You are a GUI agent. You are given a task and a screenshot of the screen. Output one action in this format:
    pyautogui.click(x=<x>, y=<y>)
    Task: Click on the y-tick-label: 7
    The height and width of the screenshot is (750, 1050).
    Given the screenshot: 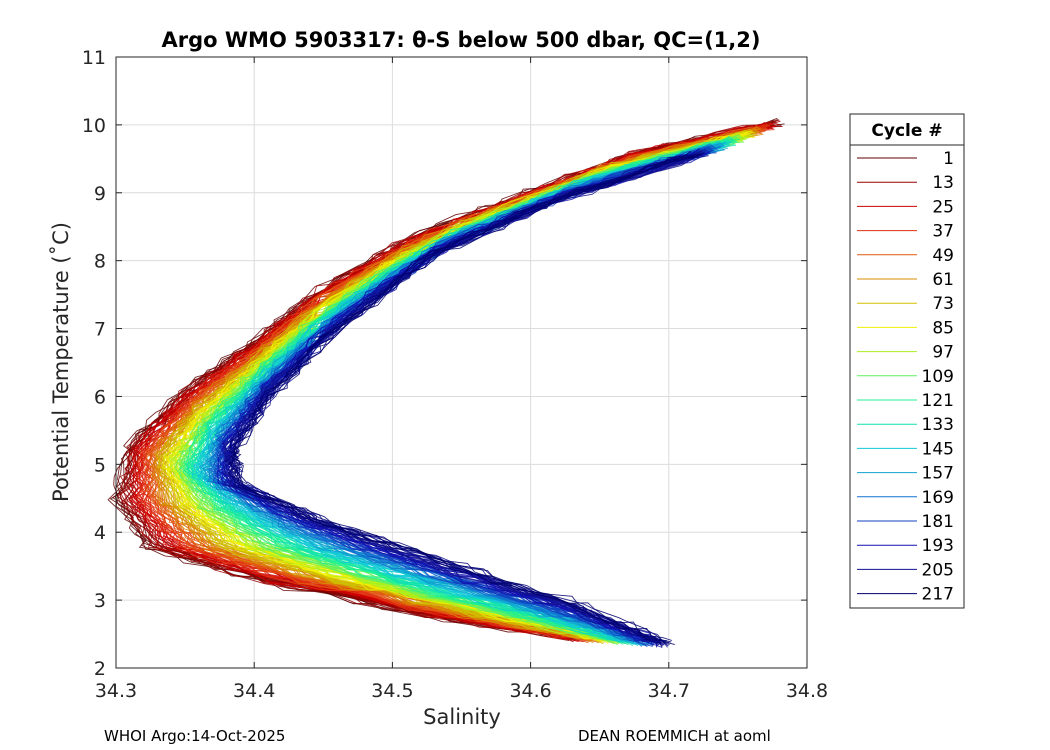 What is the action you would take?
    pyautogui.click(x=100, y=330)
    